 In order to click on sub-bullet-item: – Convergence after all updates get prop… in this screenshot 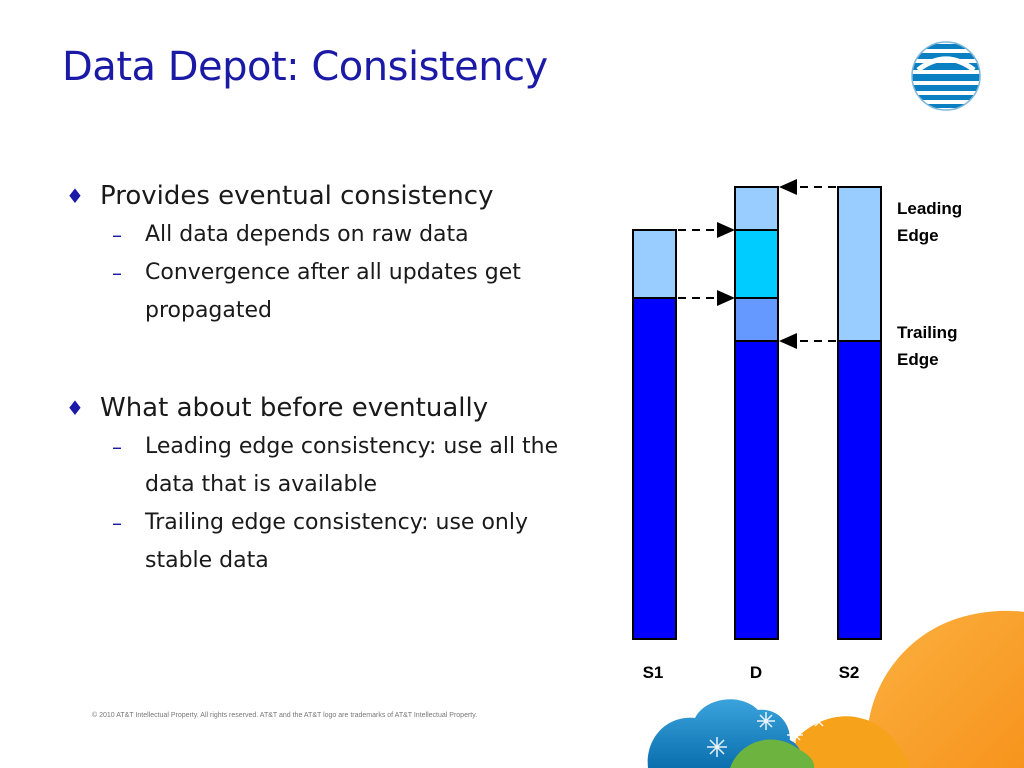, I will do `click(312, 292)`.